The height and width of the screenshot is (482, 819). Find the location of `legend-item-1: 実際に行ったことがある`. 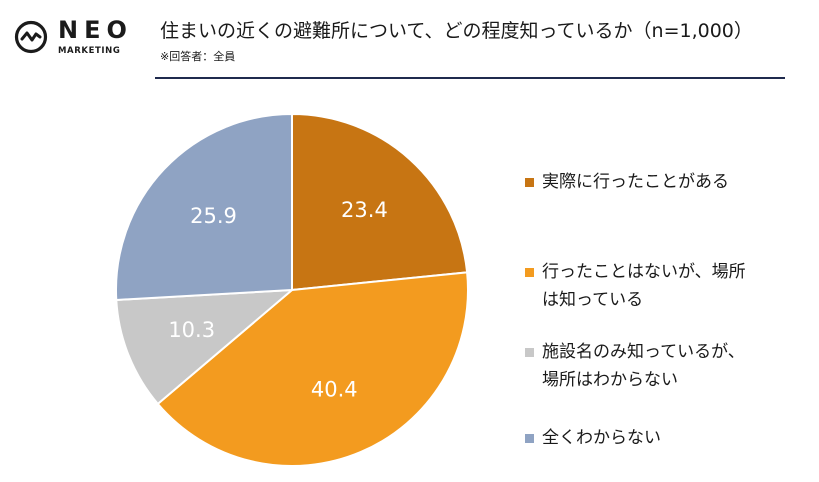

legend-item-1: 実際に行ったことがある is located at coordinates (653, 182).